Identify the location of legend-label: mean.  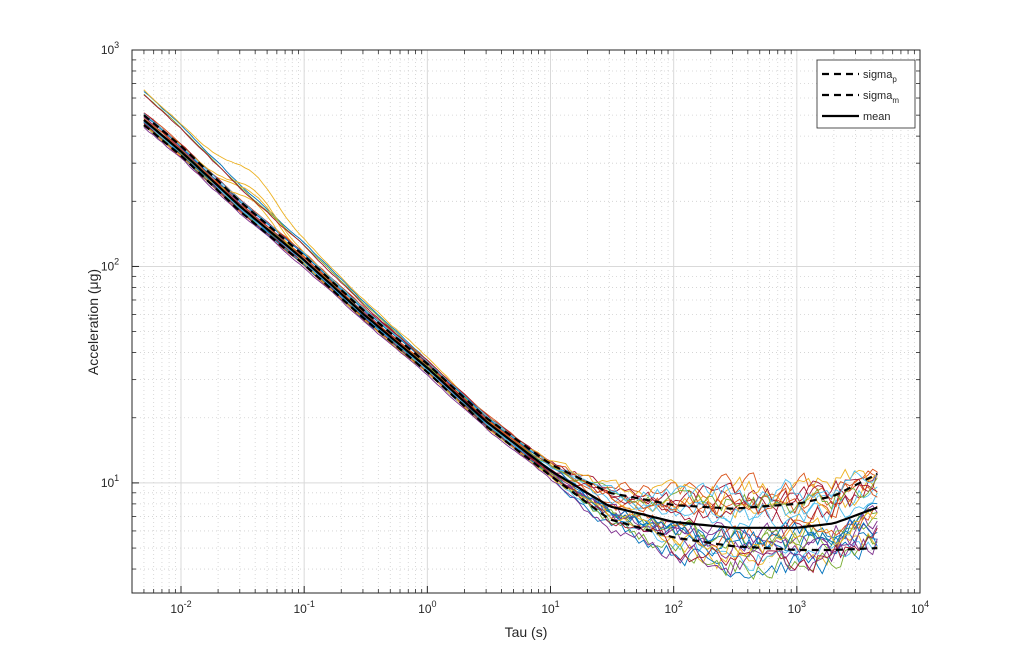
(877, 117).